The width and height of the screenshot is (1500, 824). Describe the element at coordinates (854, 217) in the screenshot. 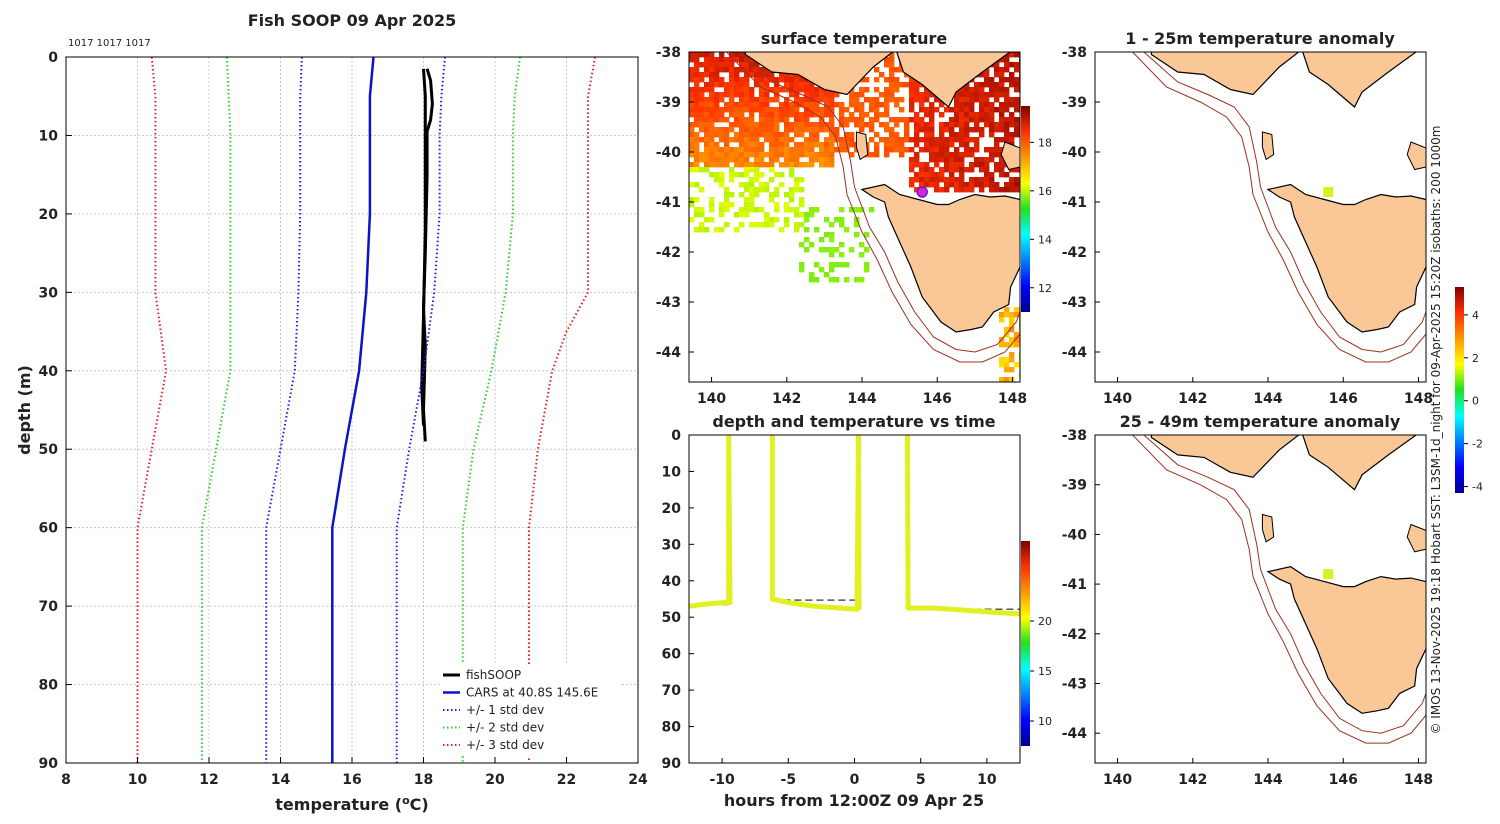

I see `sst-axes-frame` at that location.